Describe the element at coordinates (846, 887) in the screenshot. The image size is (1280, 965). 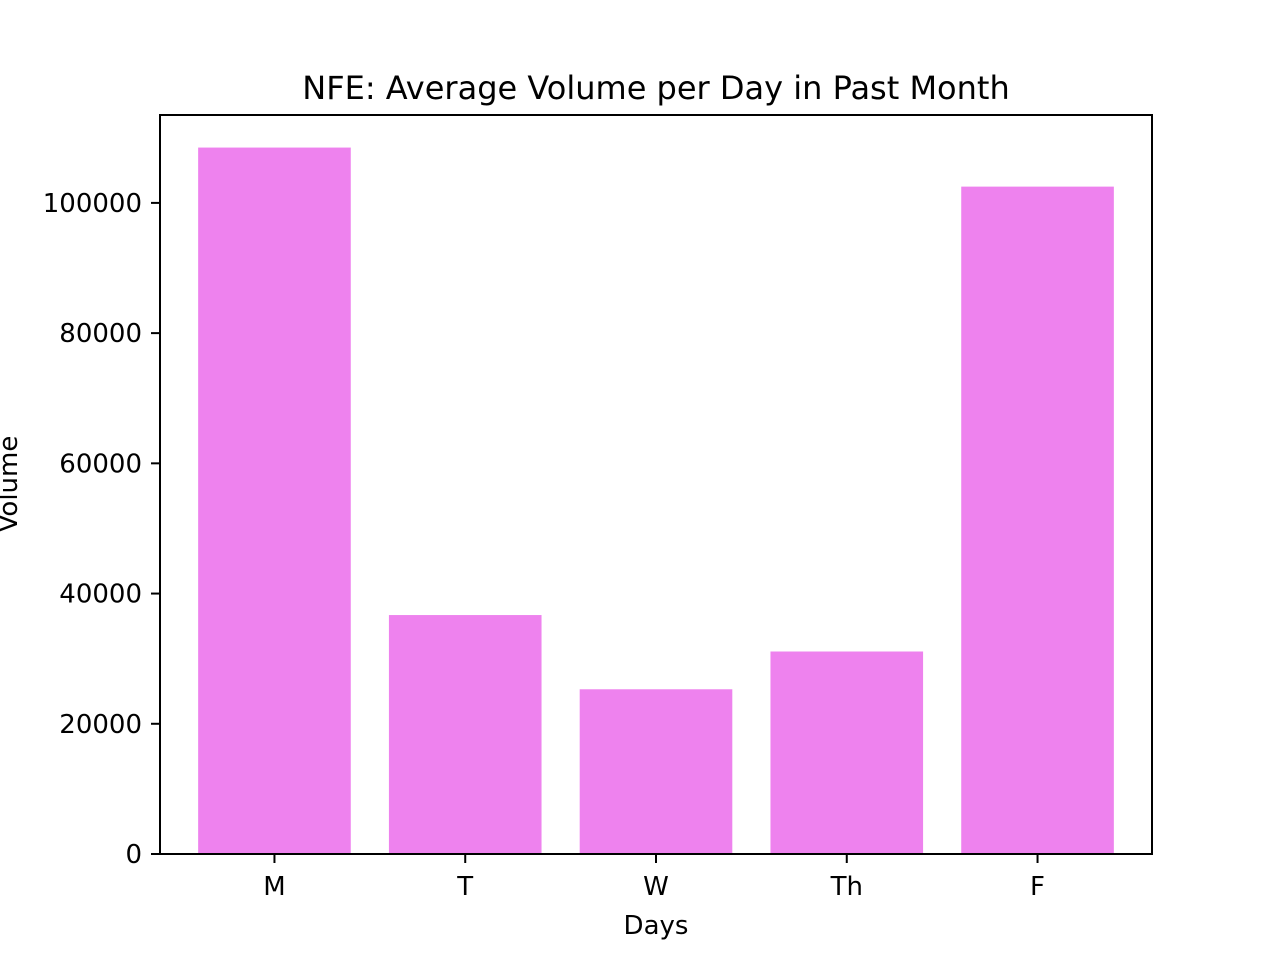
I see `x-tick-label: Th` at that location.